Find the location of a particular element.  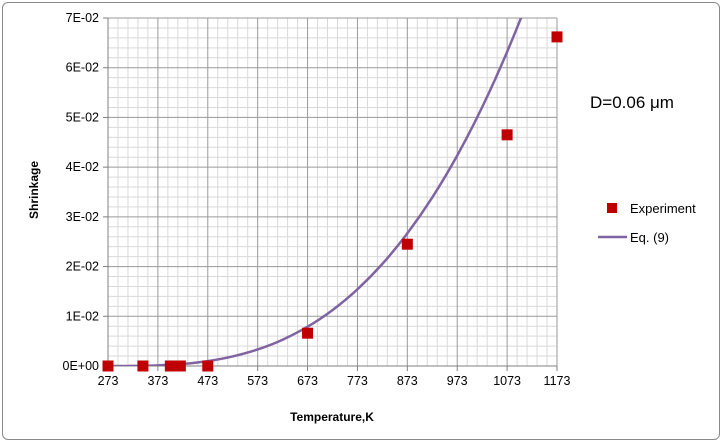

x-axis-title: Temperature,K is located at coordinates (332, 417).